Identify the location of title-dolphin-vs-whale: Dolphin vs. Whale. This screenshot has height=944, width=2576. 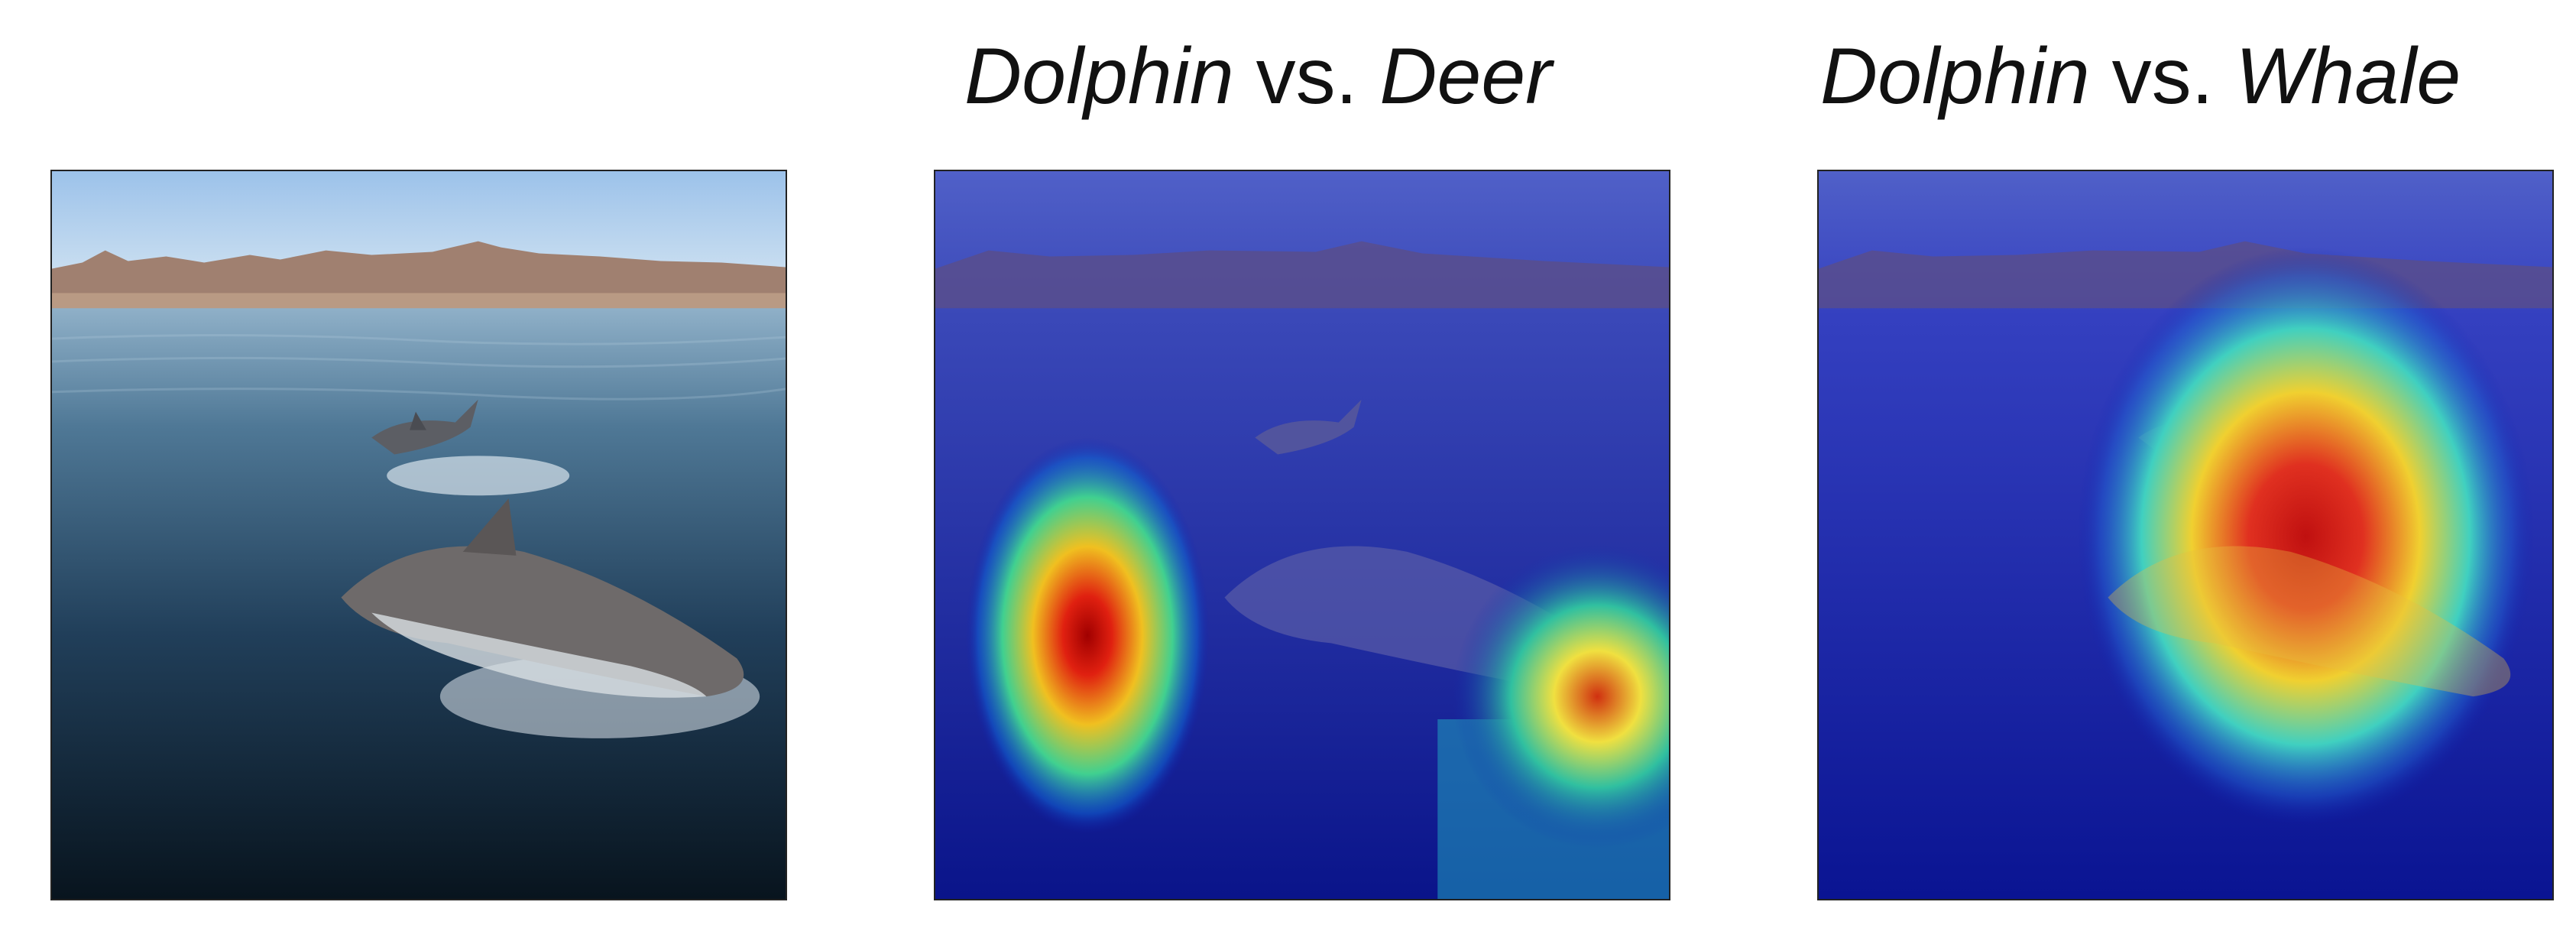
(2164, 76).